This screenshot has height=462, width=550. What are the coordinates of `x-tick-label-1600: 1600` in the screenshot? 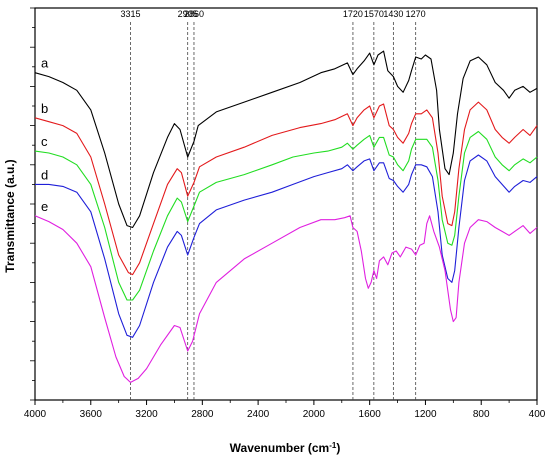 It's located at (370, 414).